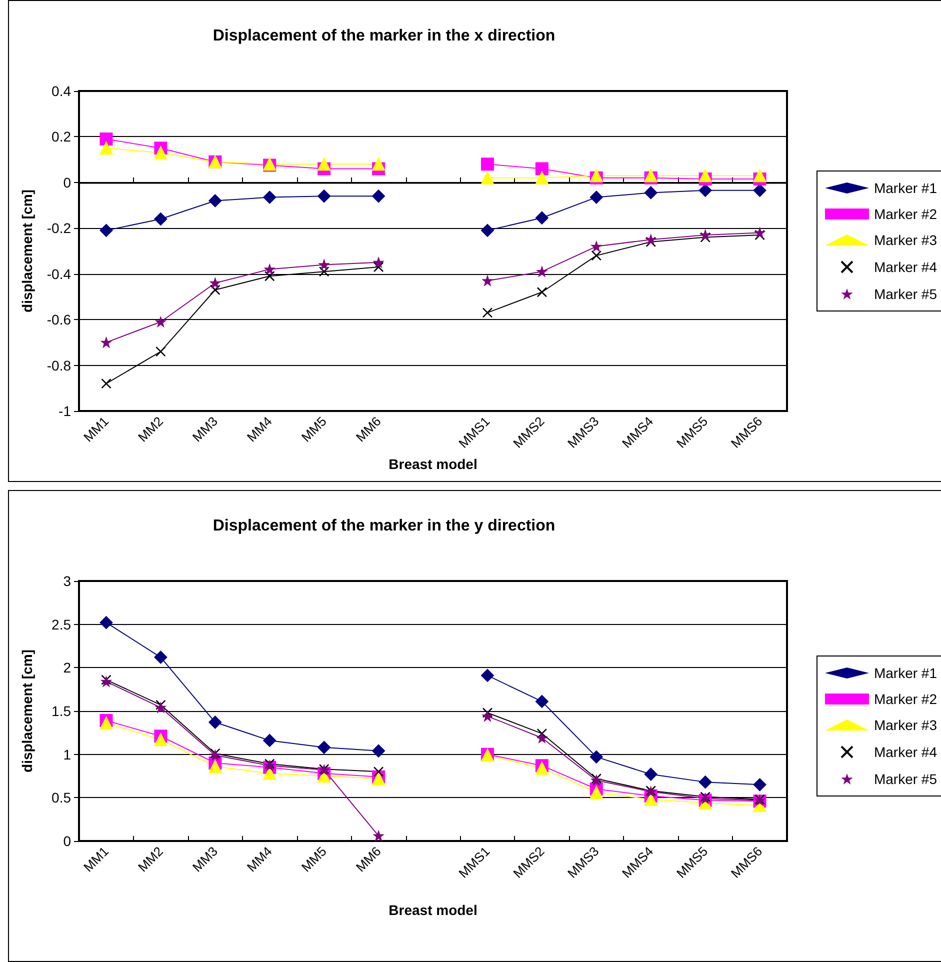  What do you see at coordinates (67, 581) in the screenshot?
I see `y-tick-label: 3` at bounding box center [67, 581].